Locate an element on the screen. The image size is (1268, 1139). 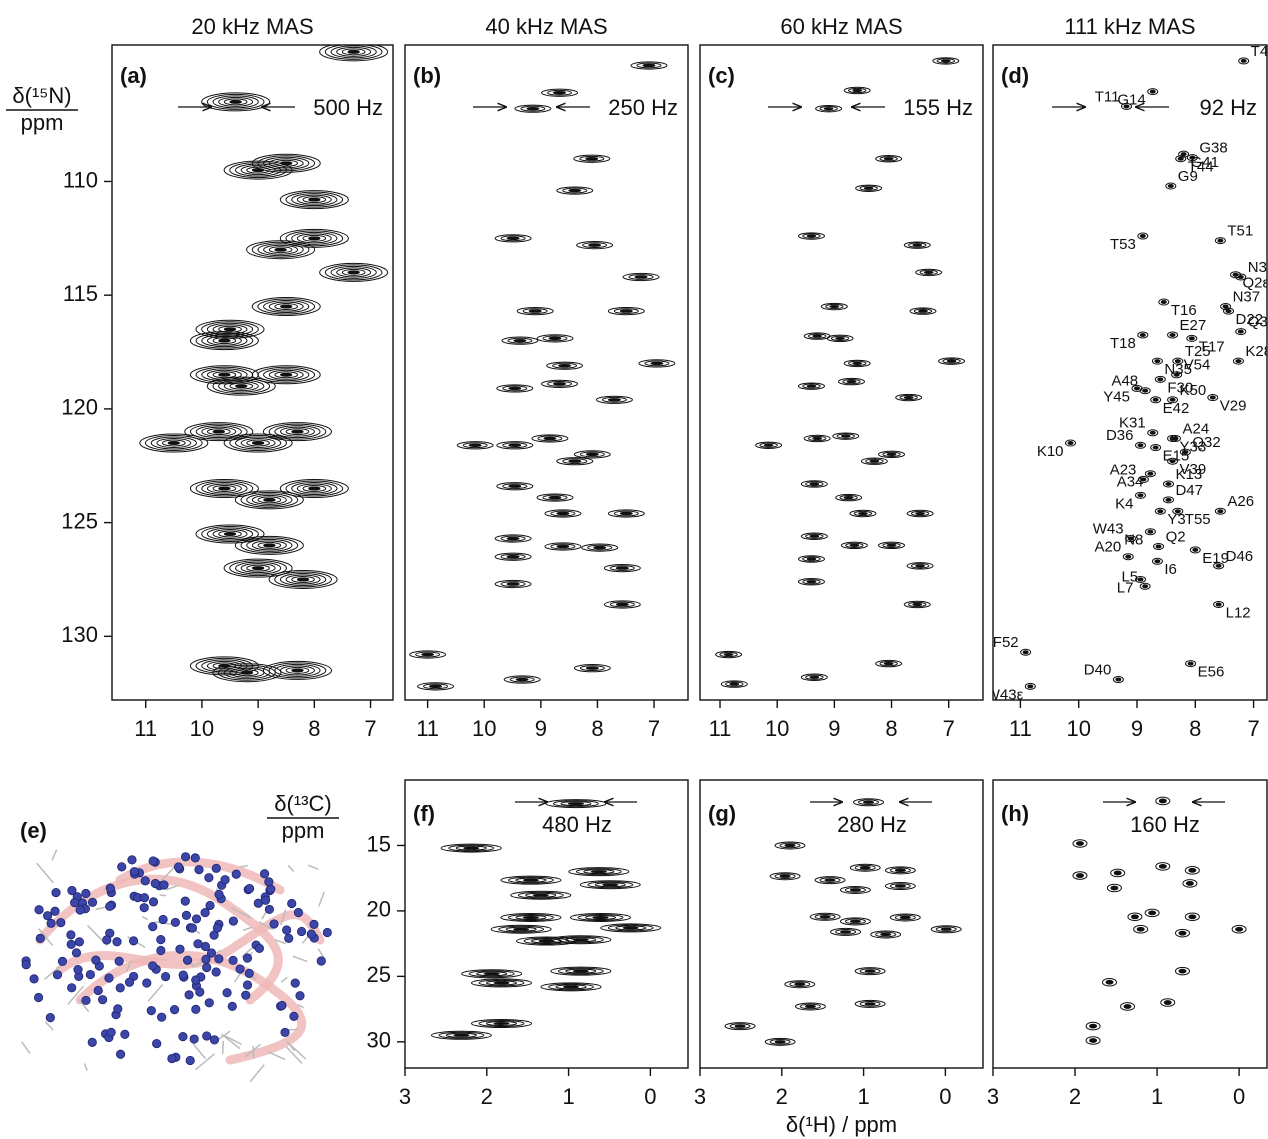
peak-label: T25 is located at coordinates (1198, 351).